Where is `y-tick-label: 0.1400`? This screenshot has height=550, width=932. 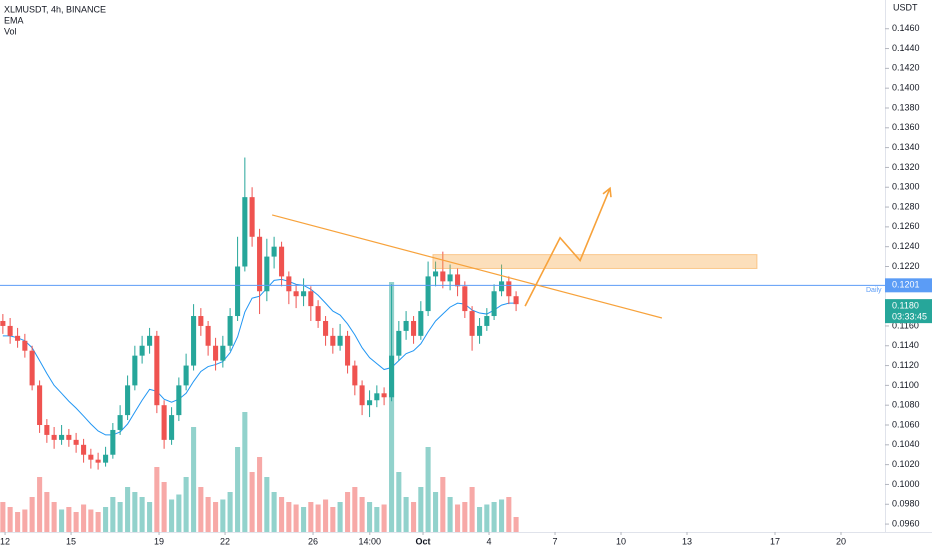
y-tick-label: 0.1400 is located at coordinates (906, 88).